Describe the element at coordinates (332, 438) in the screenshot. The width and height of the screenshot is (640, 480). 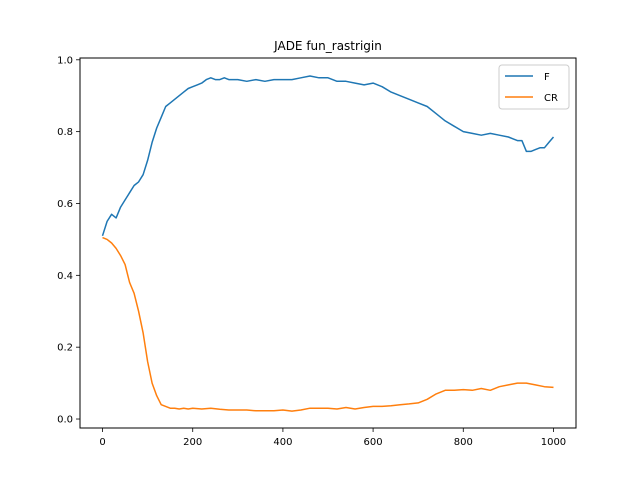
I see `x-axis: 0 200 400 600 800 1000` at that location.